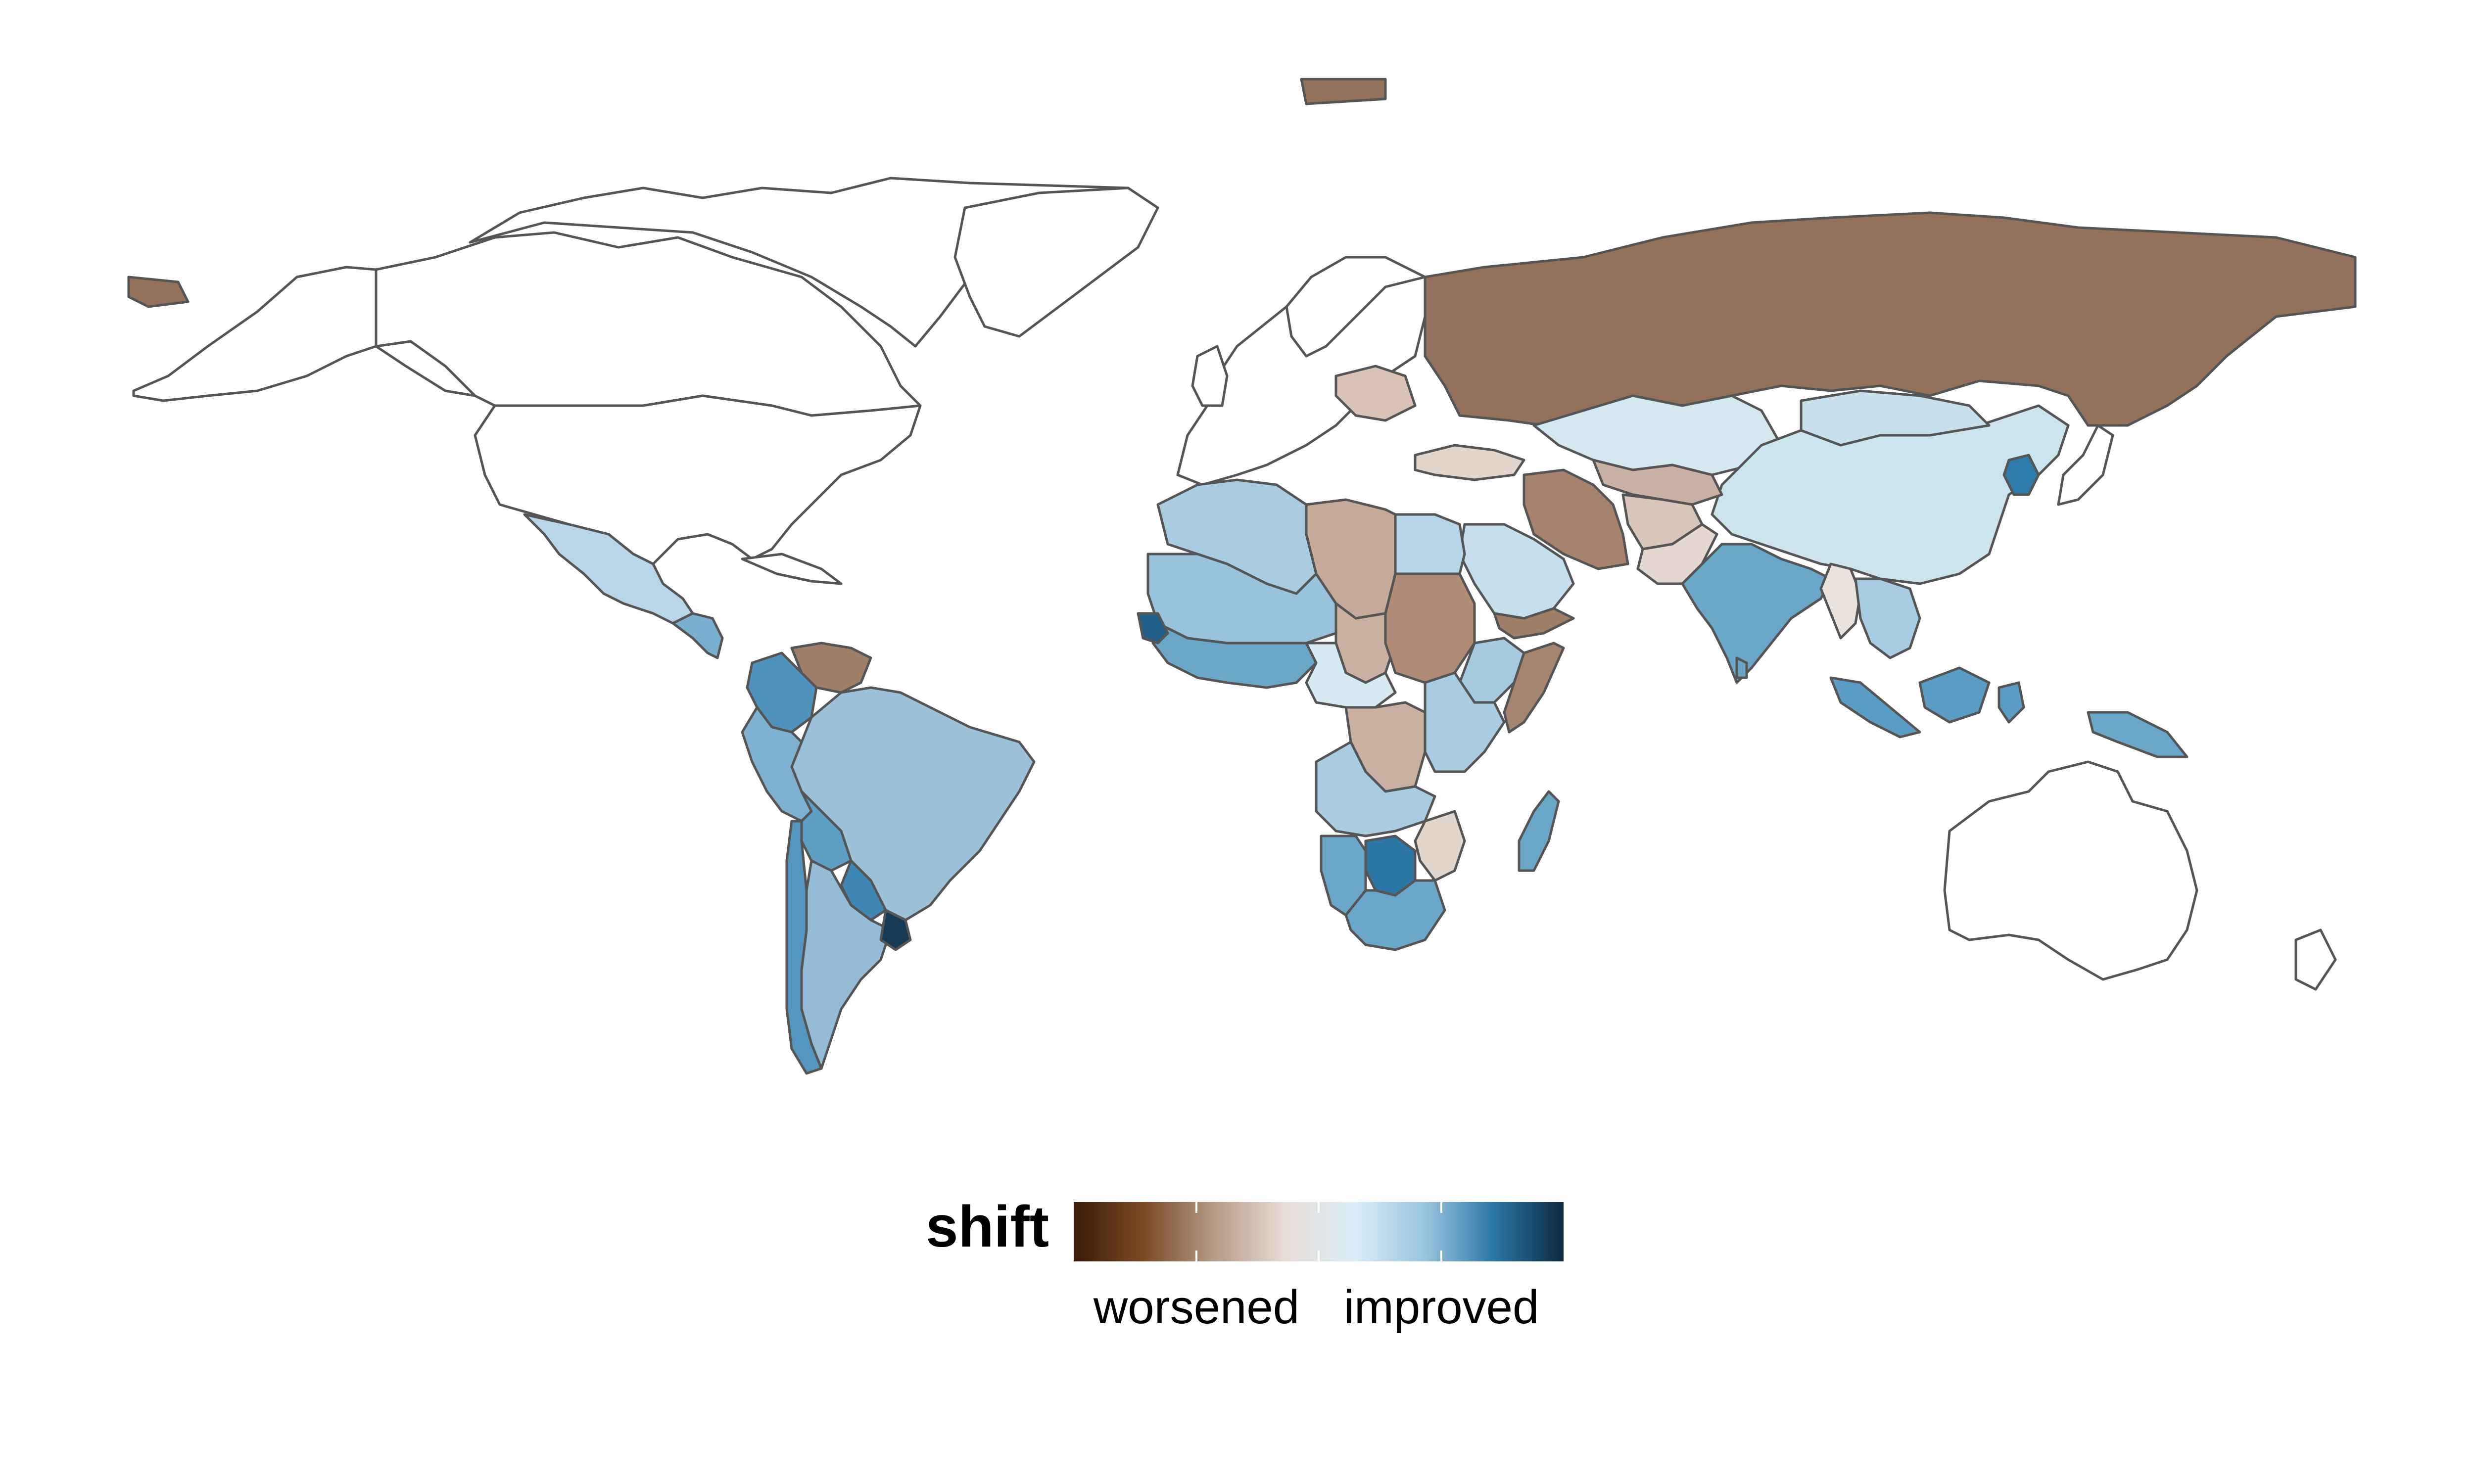  I want to click on region-eastern-europe, so click(1375, 393).